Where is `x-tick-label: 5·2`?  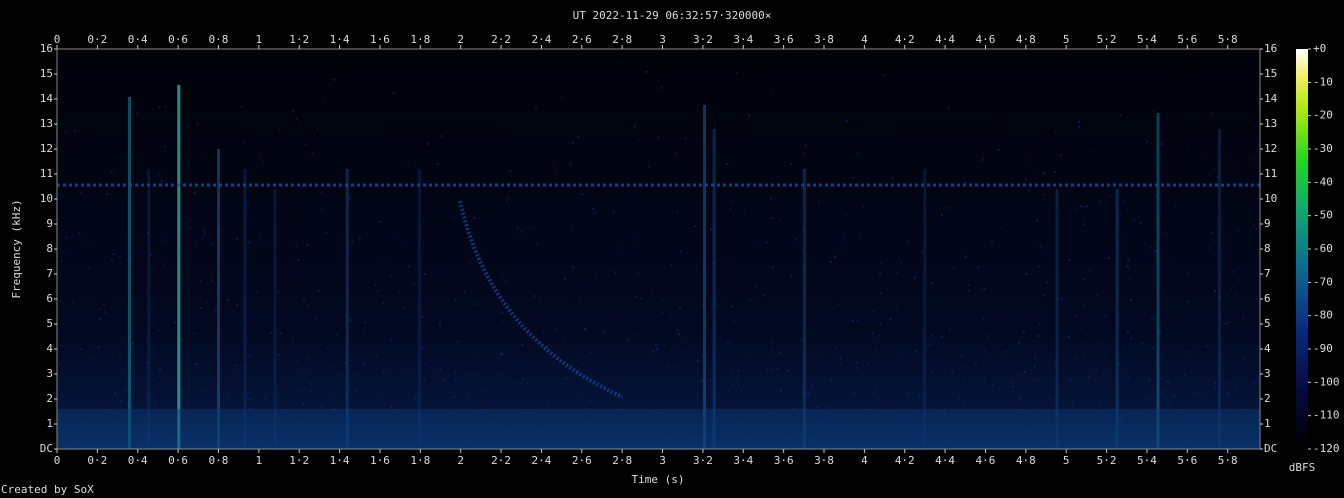
x-tick-label: 5·2 is located at coordinates (1107, 460).